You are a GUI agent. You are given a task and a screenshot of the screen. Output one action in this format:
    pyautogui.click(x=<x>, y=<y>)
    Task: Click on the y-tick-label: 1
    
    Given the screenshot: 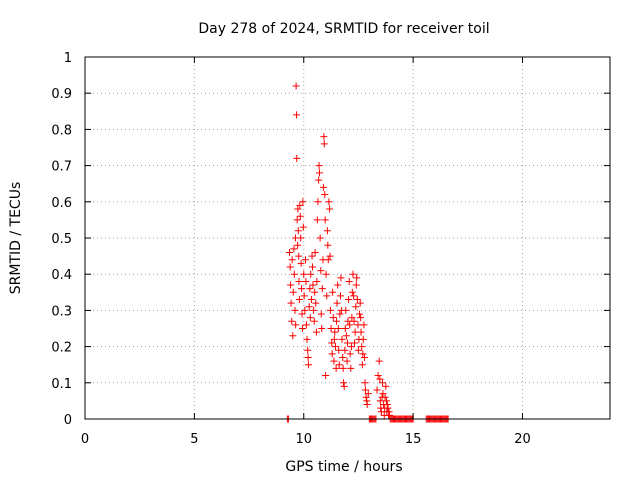 What is the action you would take?
    pyautogui.click(x=68, y=58)
    